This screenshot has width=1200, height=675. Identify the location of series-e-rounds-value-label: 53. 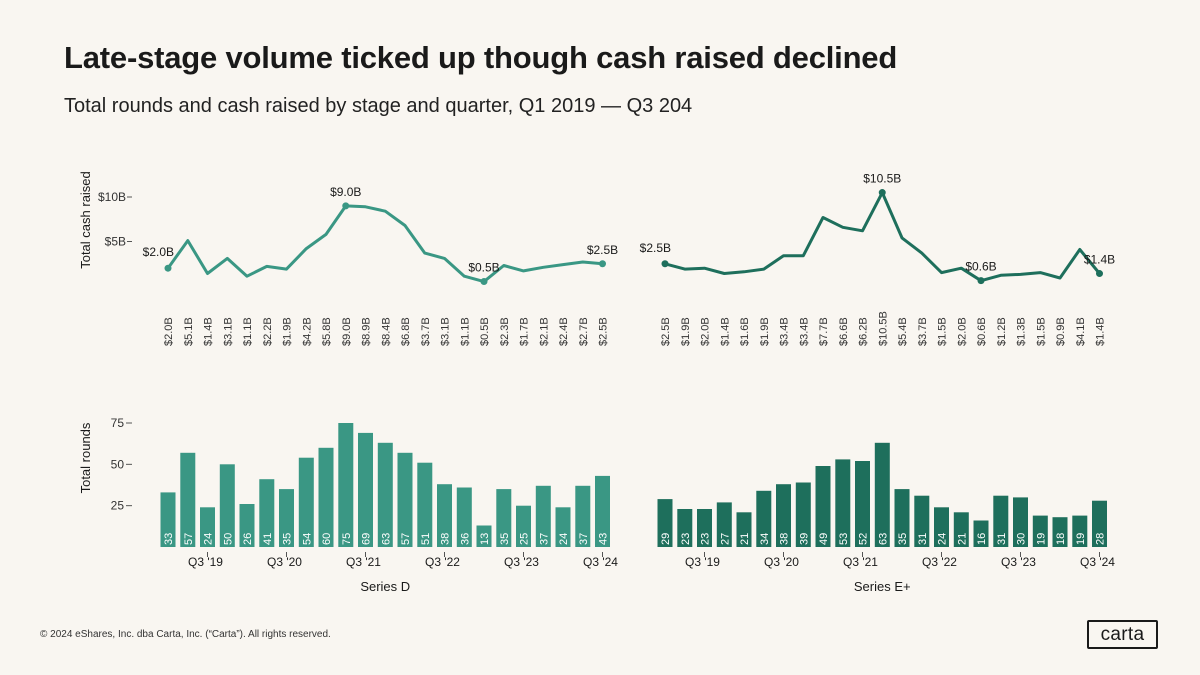
(844, 539).